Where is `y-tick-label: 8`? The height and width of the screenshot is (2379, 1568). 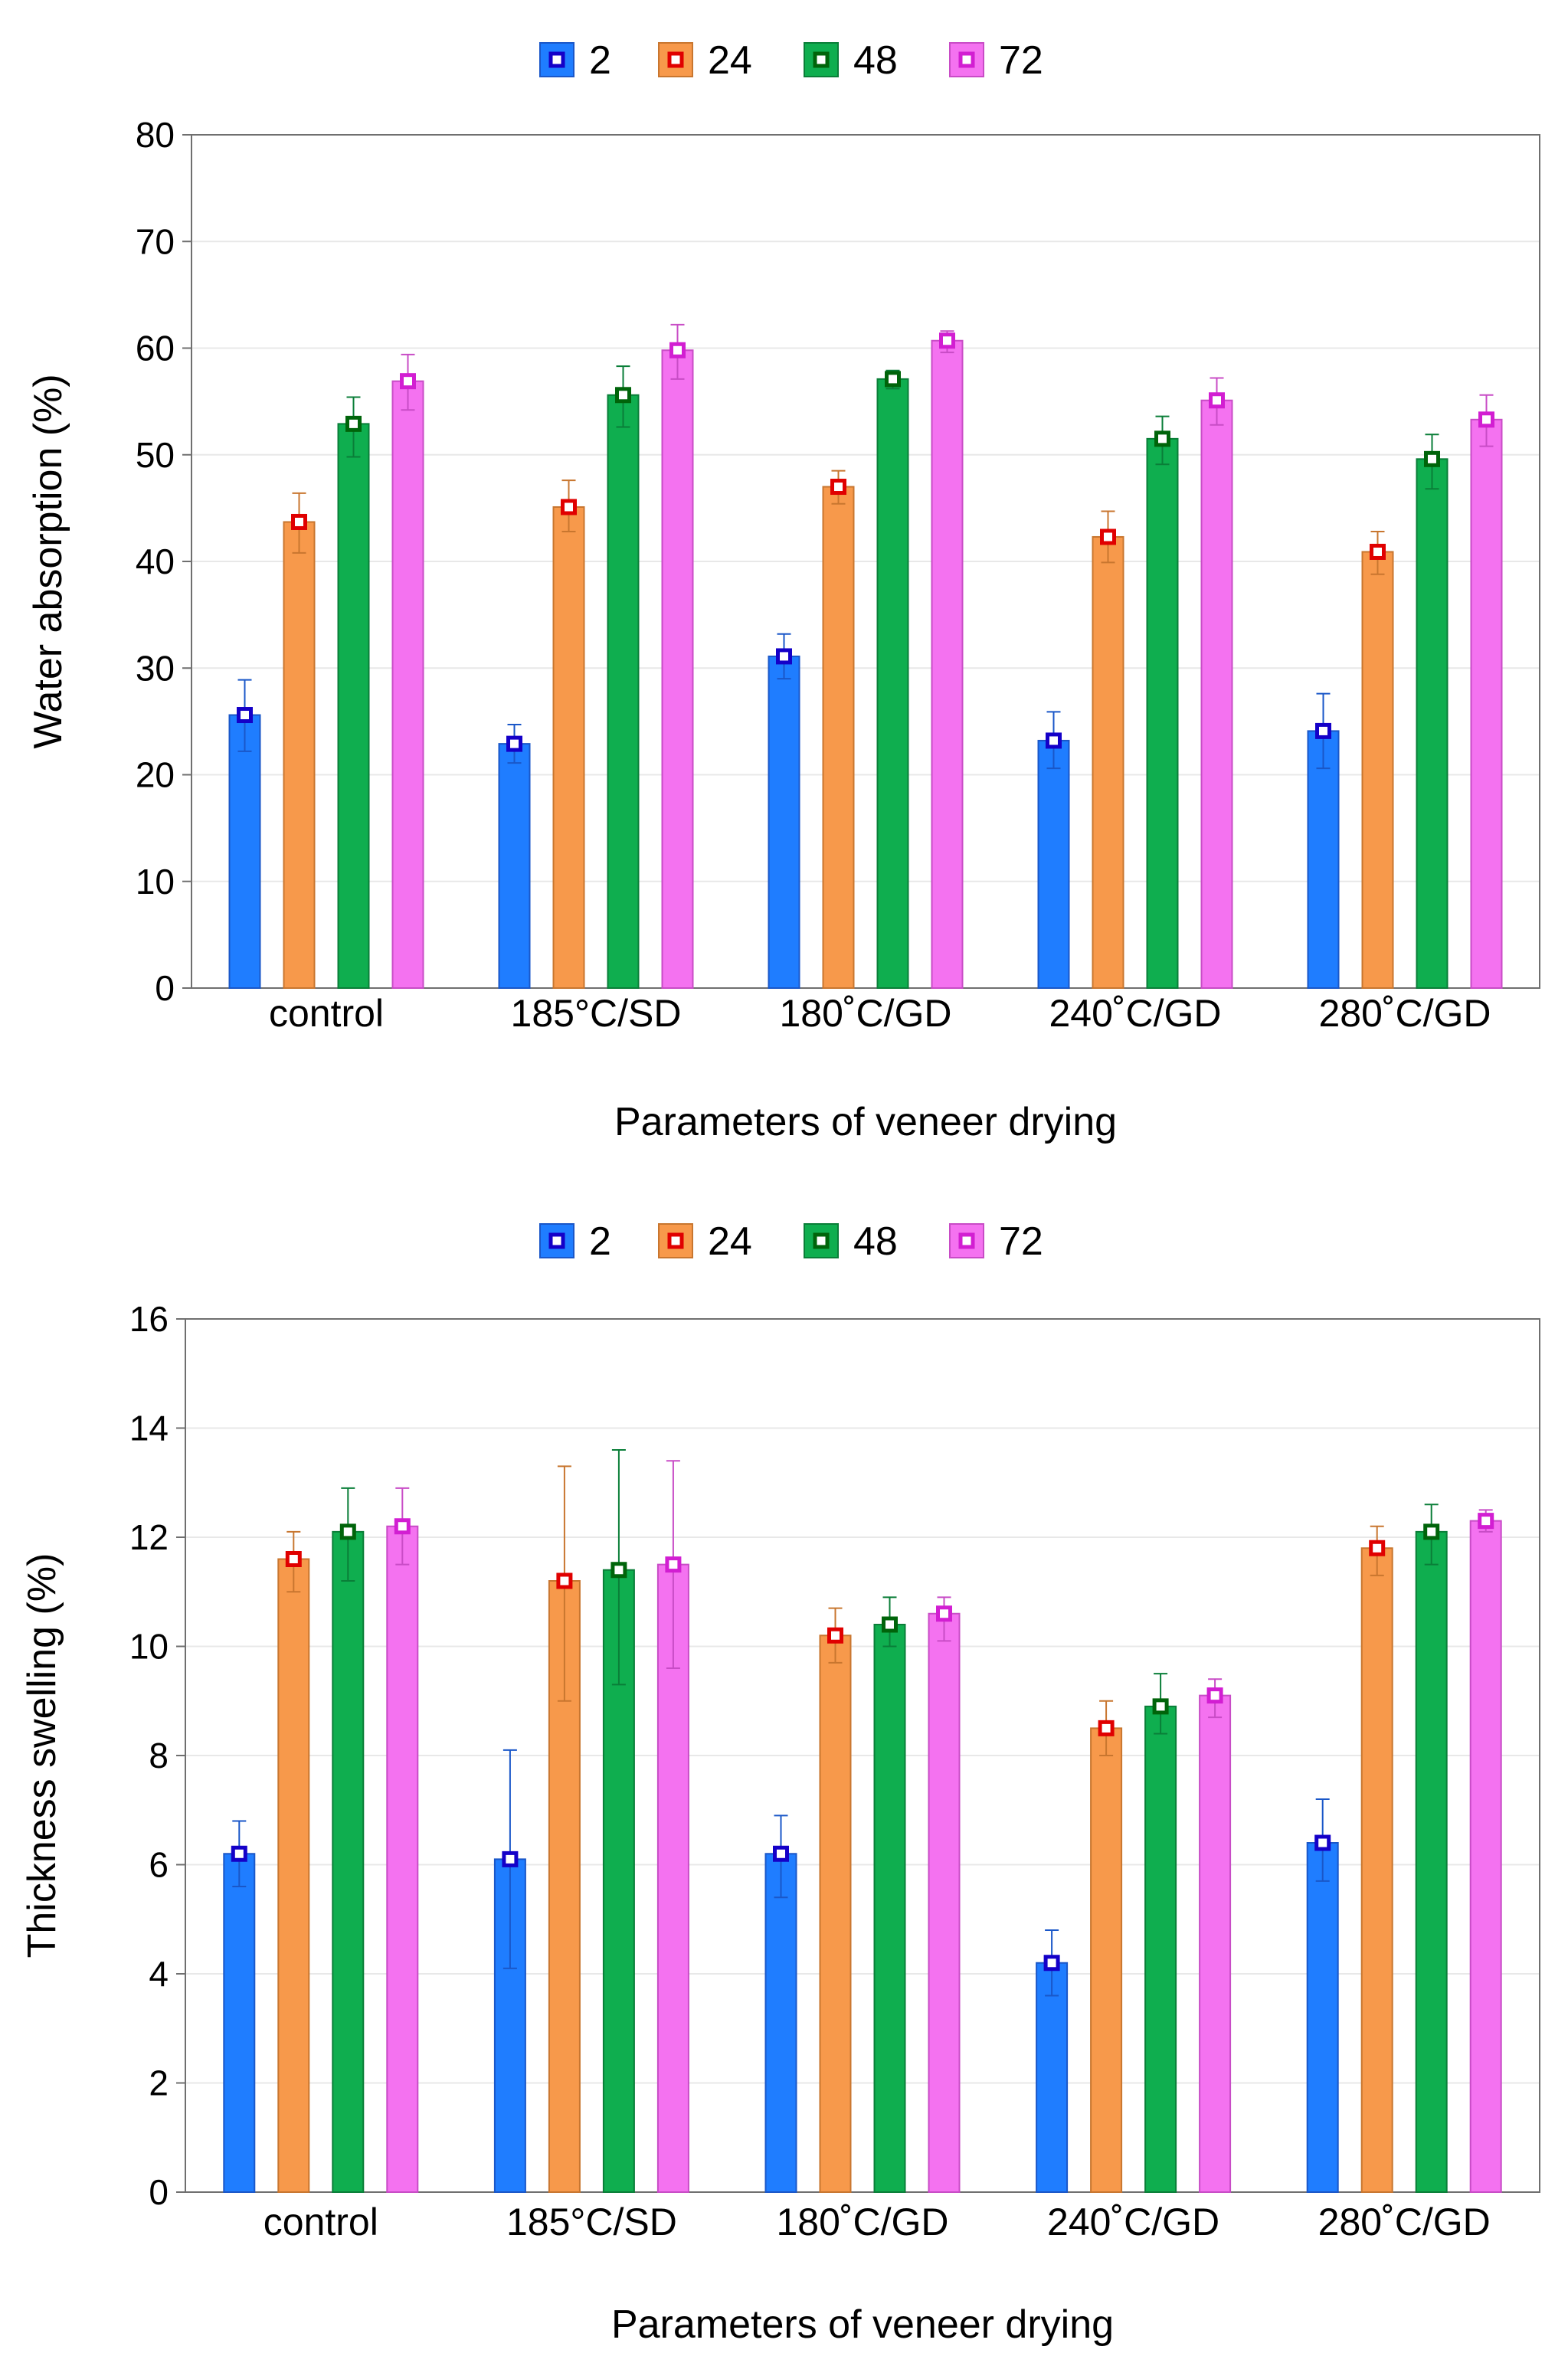
y-tick-label: 8 is located at coordinates (159, 1756).